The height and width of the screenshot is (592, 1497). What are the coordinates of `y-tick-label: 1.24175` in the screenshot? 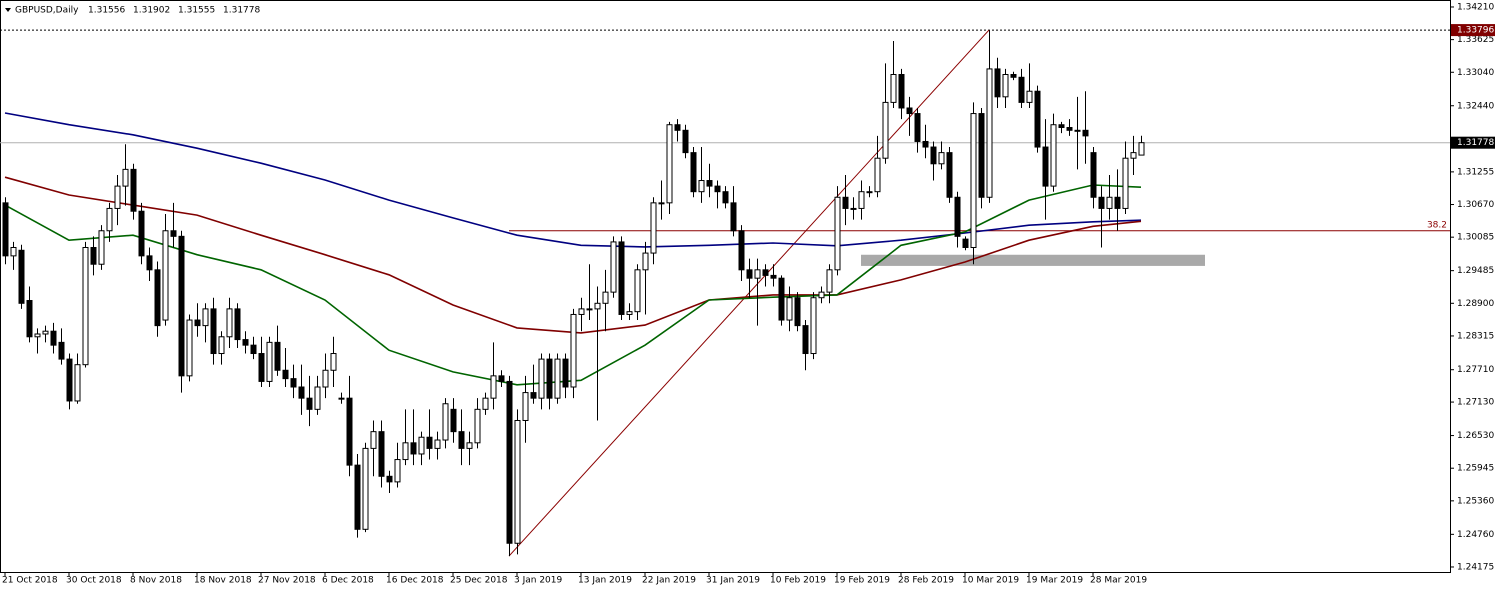 It's located at (1475, 567).